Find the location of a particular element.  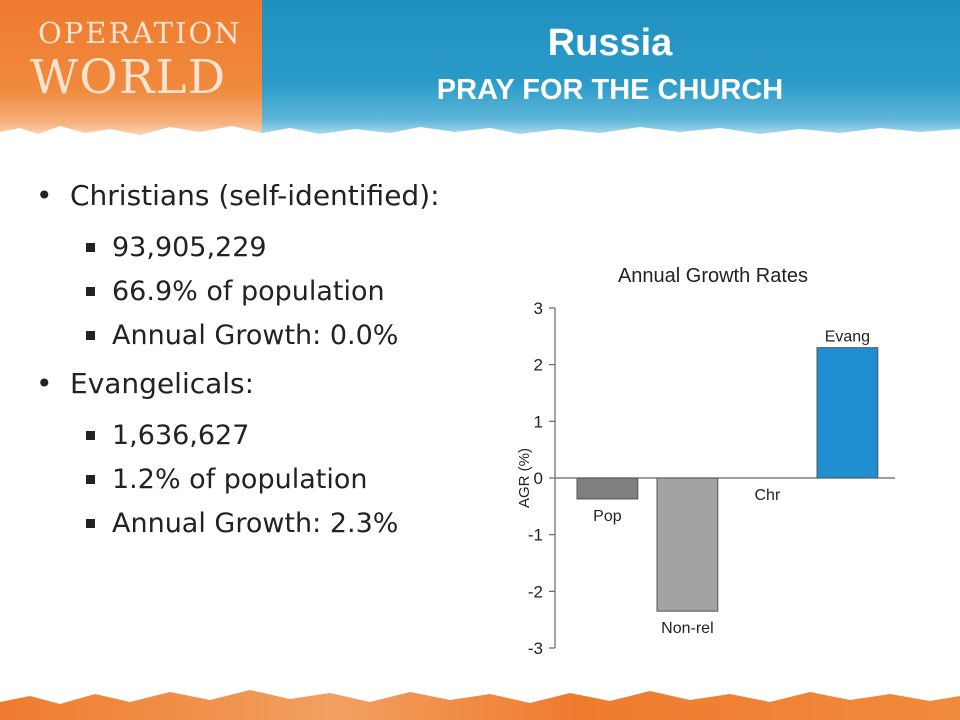

y-tick-label: -2 is located at coordinates (535, 591).